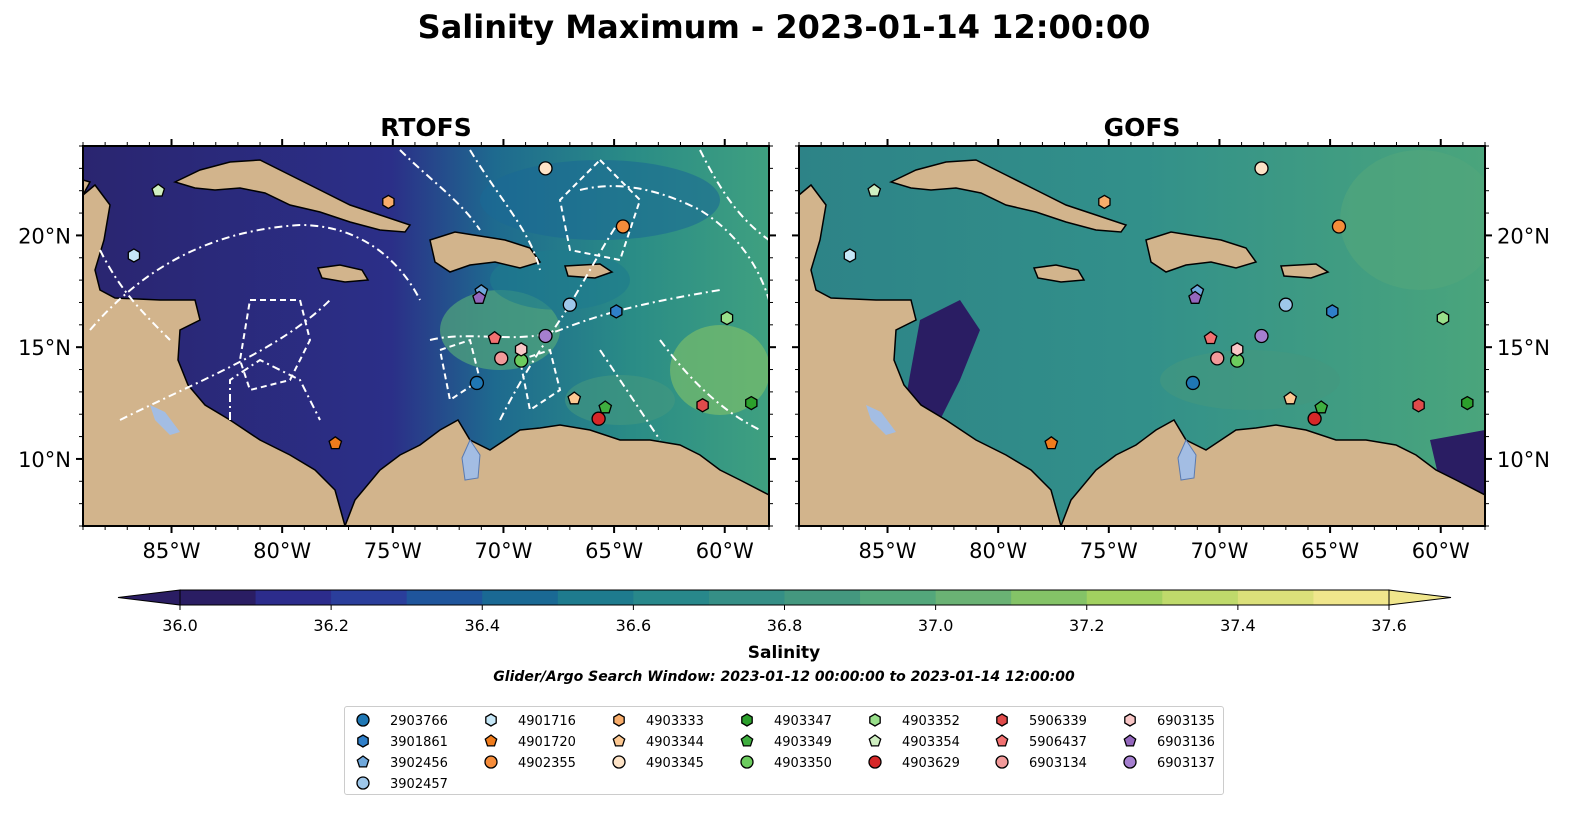 This screenshot has height=827, width=1577. I want to click on legend-entry-3902457: 3902457, so click(402, 784).